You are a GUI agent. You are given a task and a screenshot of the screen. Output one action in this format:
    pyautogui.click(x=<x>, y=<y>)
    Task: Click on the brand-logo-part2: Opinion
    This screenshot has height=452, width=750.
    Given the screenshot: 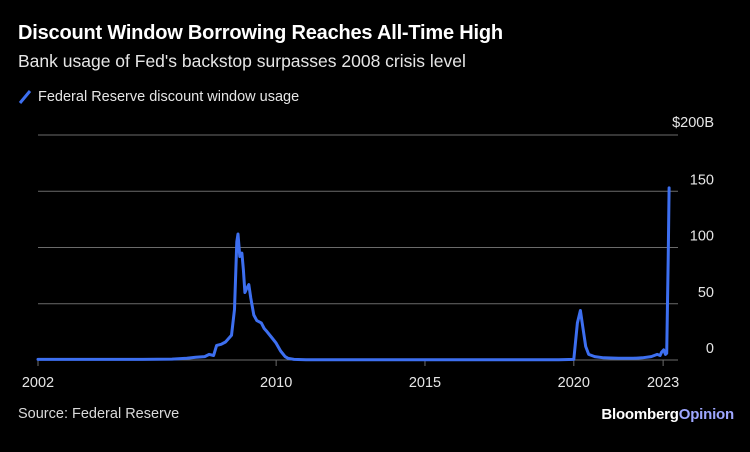 What is the action you would take?
    pyautogui.click(x=706, y=414)
    